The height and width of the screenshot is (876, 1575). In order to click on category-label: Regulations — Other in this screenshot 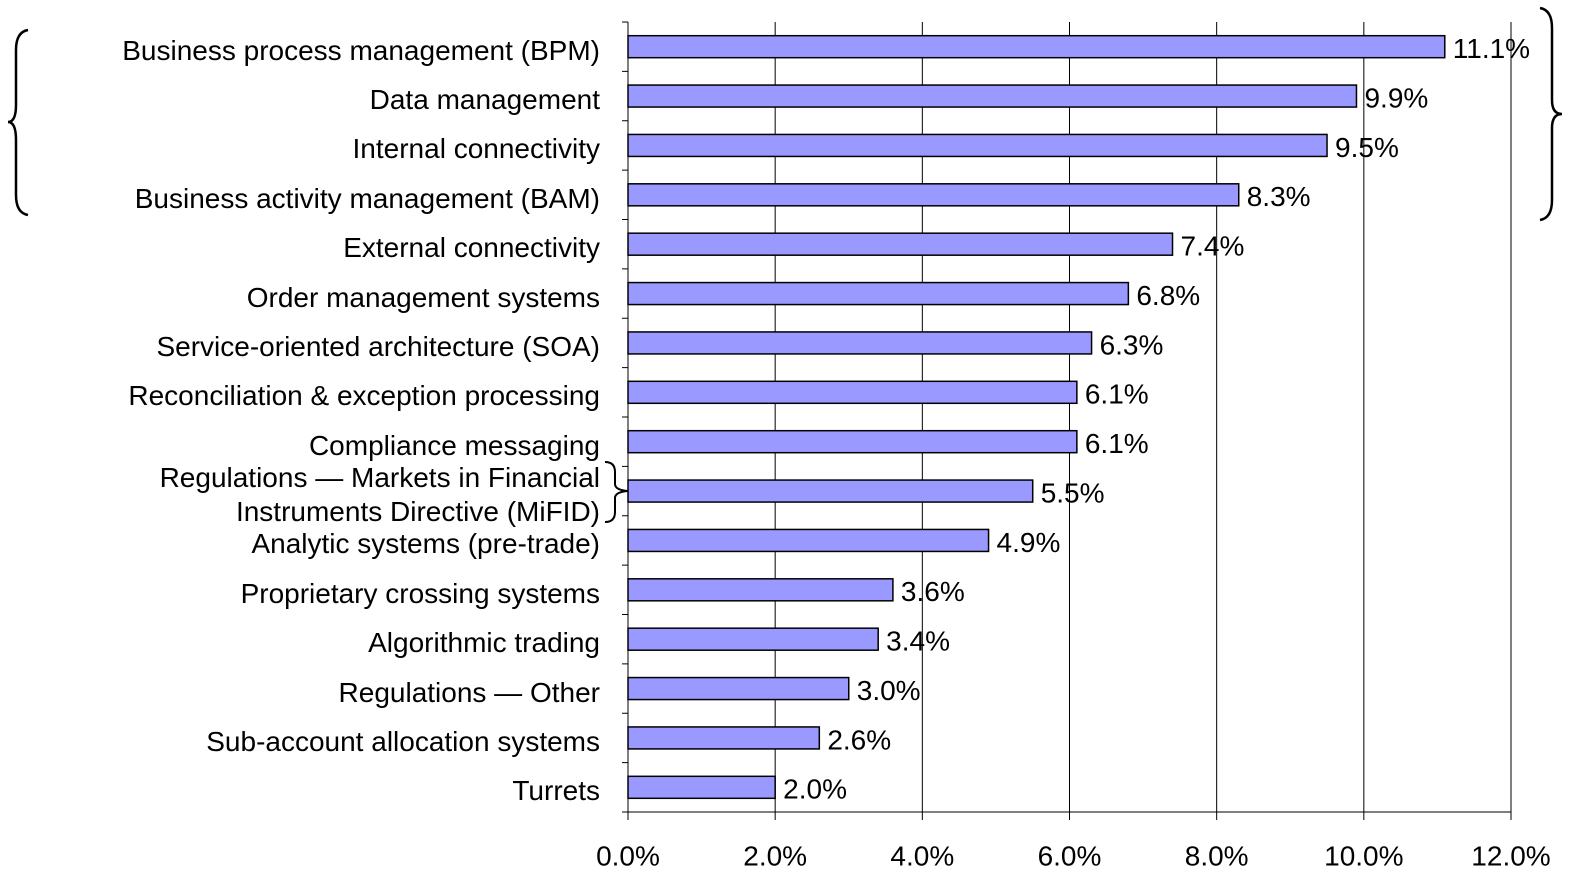, I will do `click(469, 692)`.